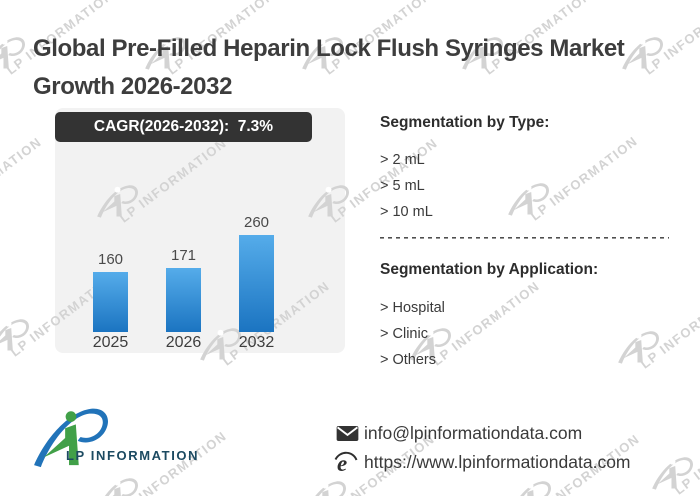 The height and width of the screenshot is (496, 700). I want to click on bar-2025, so click(110, 302).